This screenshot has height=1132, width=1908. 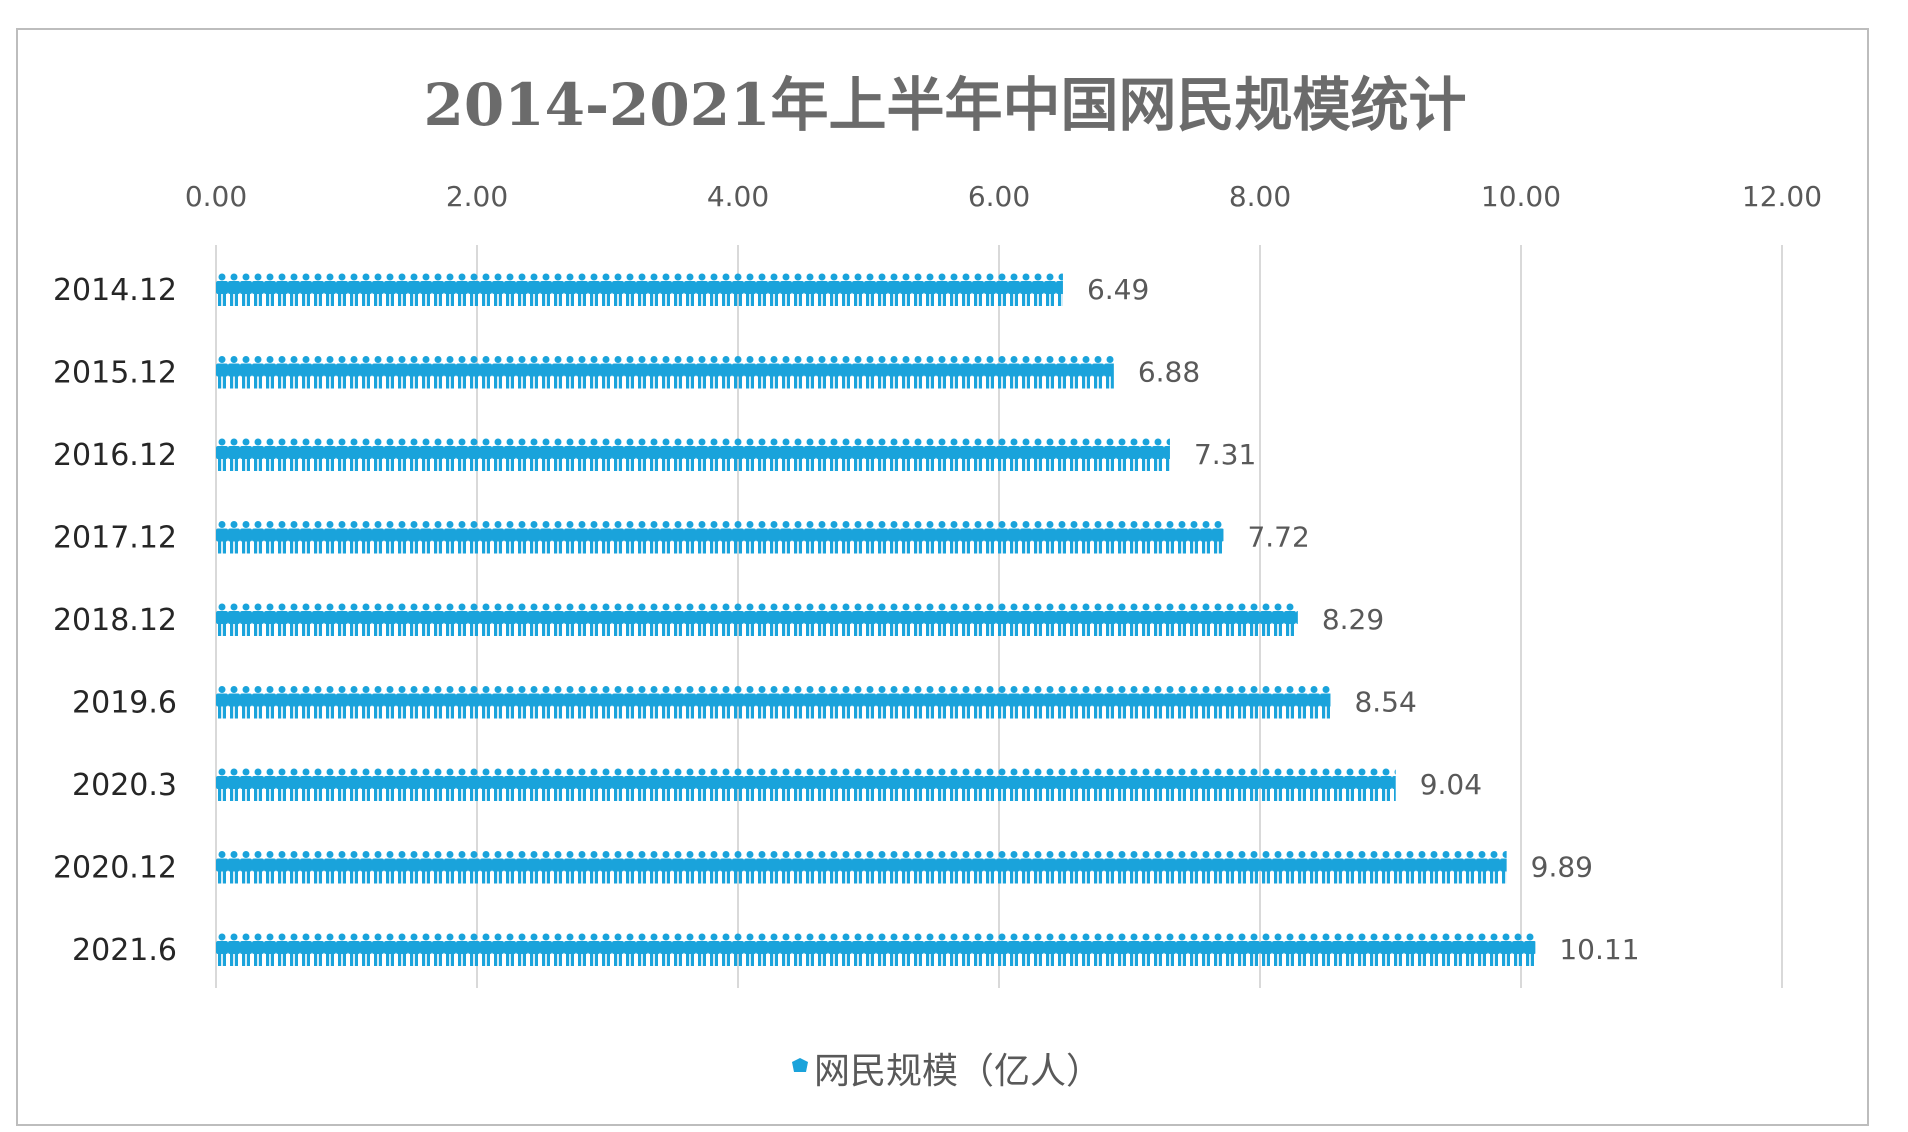 What do you see at coordinates (945, 105) in the screenshot?
I see `chart-title: 2014-2021年上半年中国网民规模统计` at bounding box center [945, 105].